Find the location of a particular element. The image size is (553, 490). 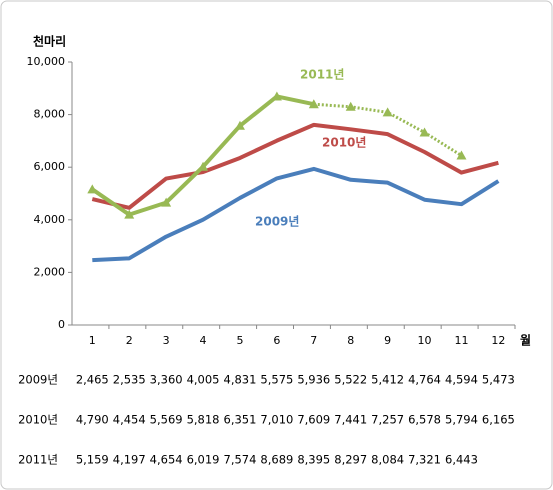

table-cell: 8,395 is located at coordinates (313, 460).